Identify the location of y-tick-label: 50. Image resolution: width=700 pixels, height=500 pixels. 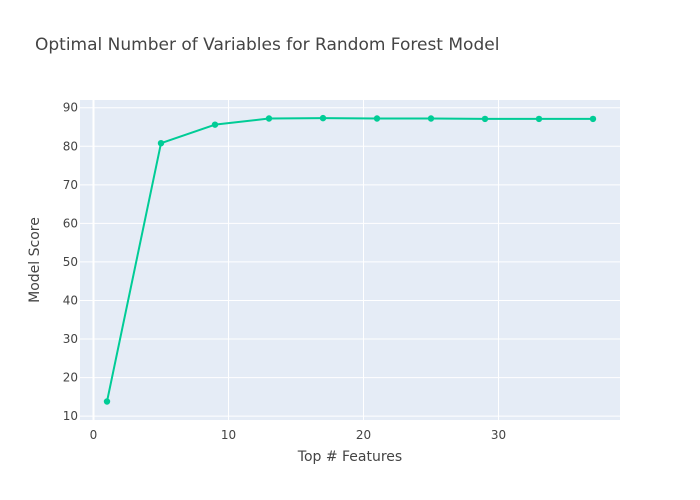
(70, 262).